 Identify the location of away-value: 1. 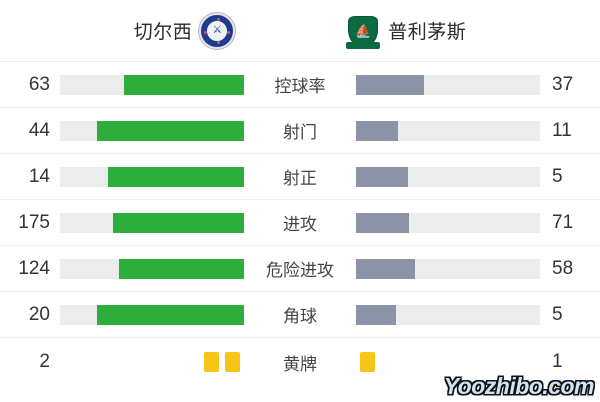
(557, 361).